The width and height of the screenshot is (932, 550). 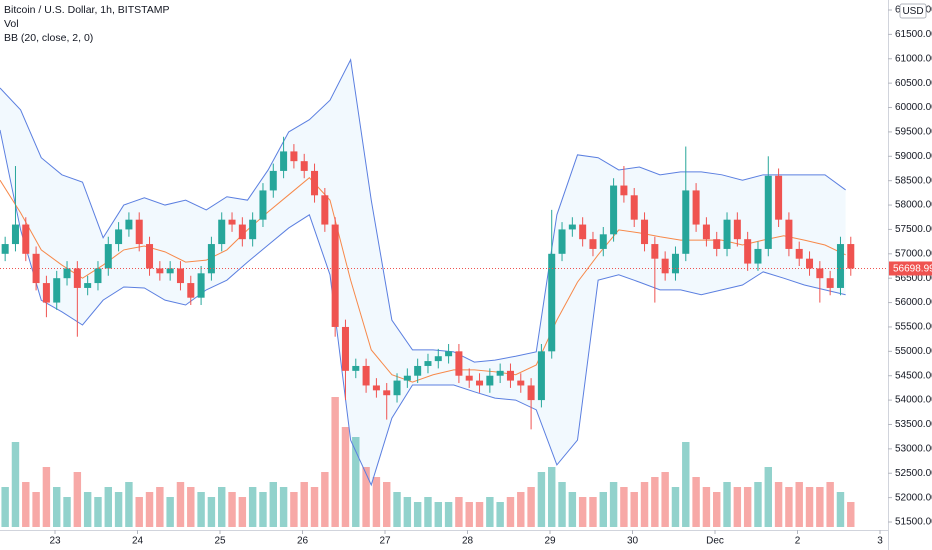 I want to click on x-tick-label: 28, so click(x=468, y=541).